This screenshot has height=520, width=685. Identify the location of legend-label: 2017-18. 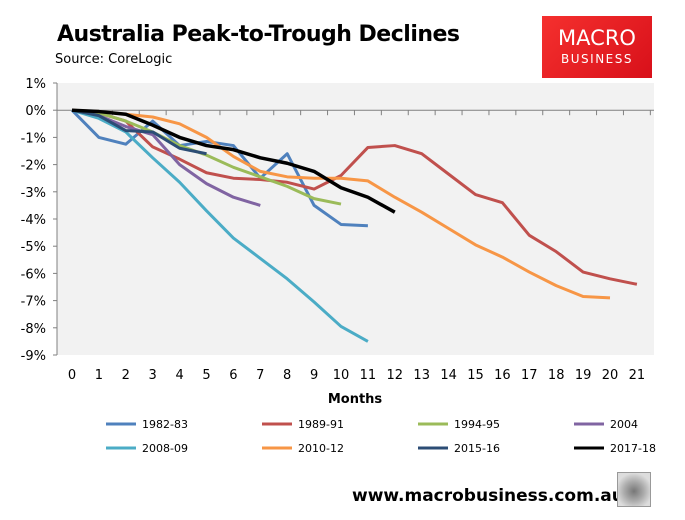
(633, 448).